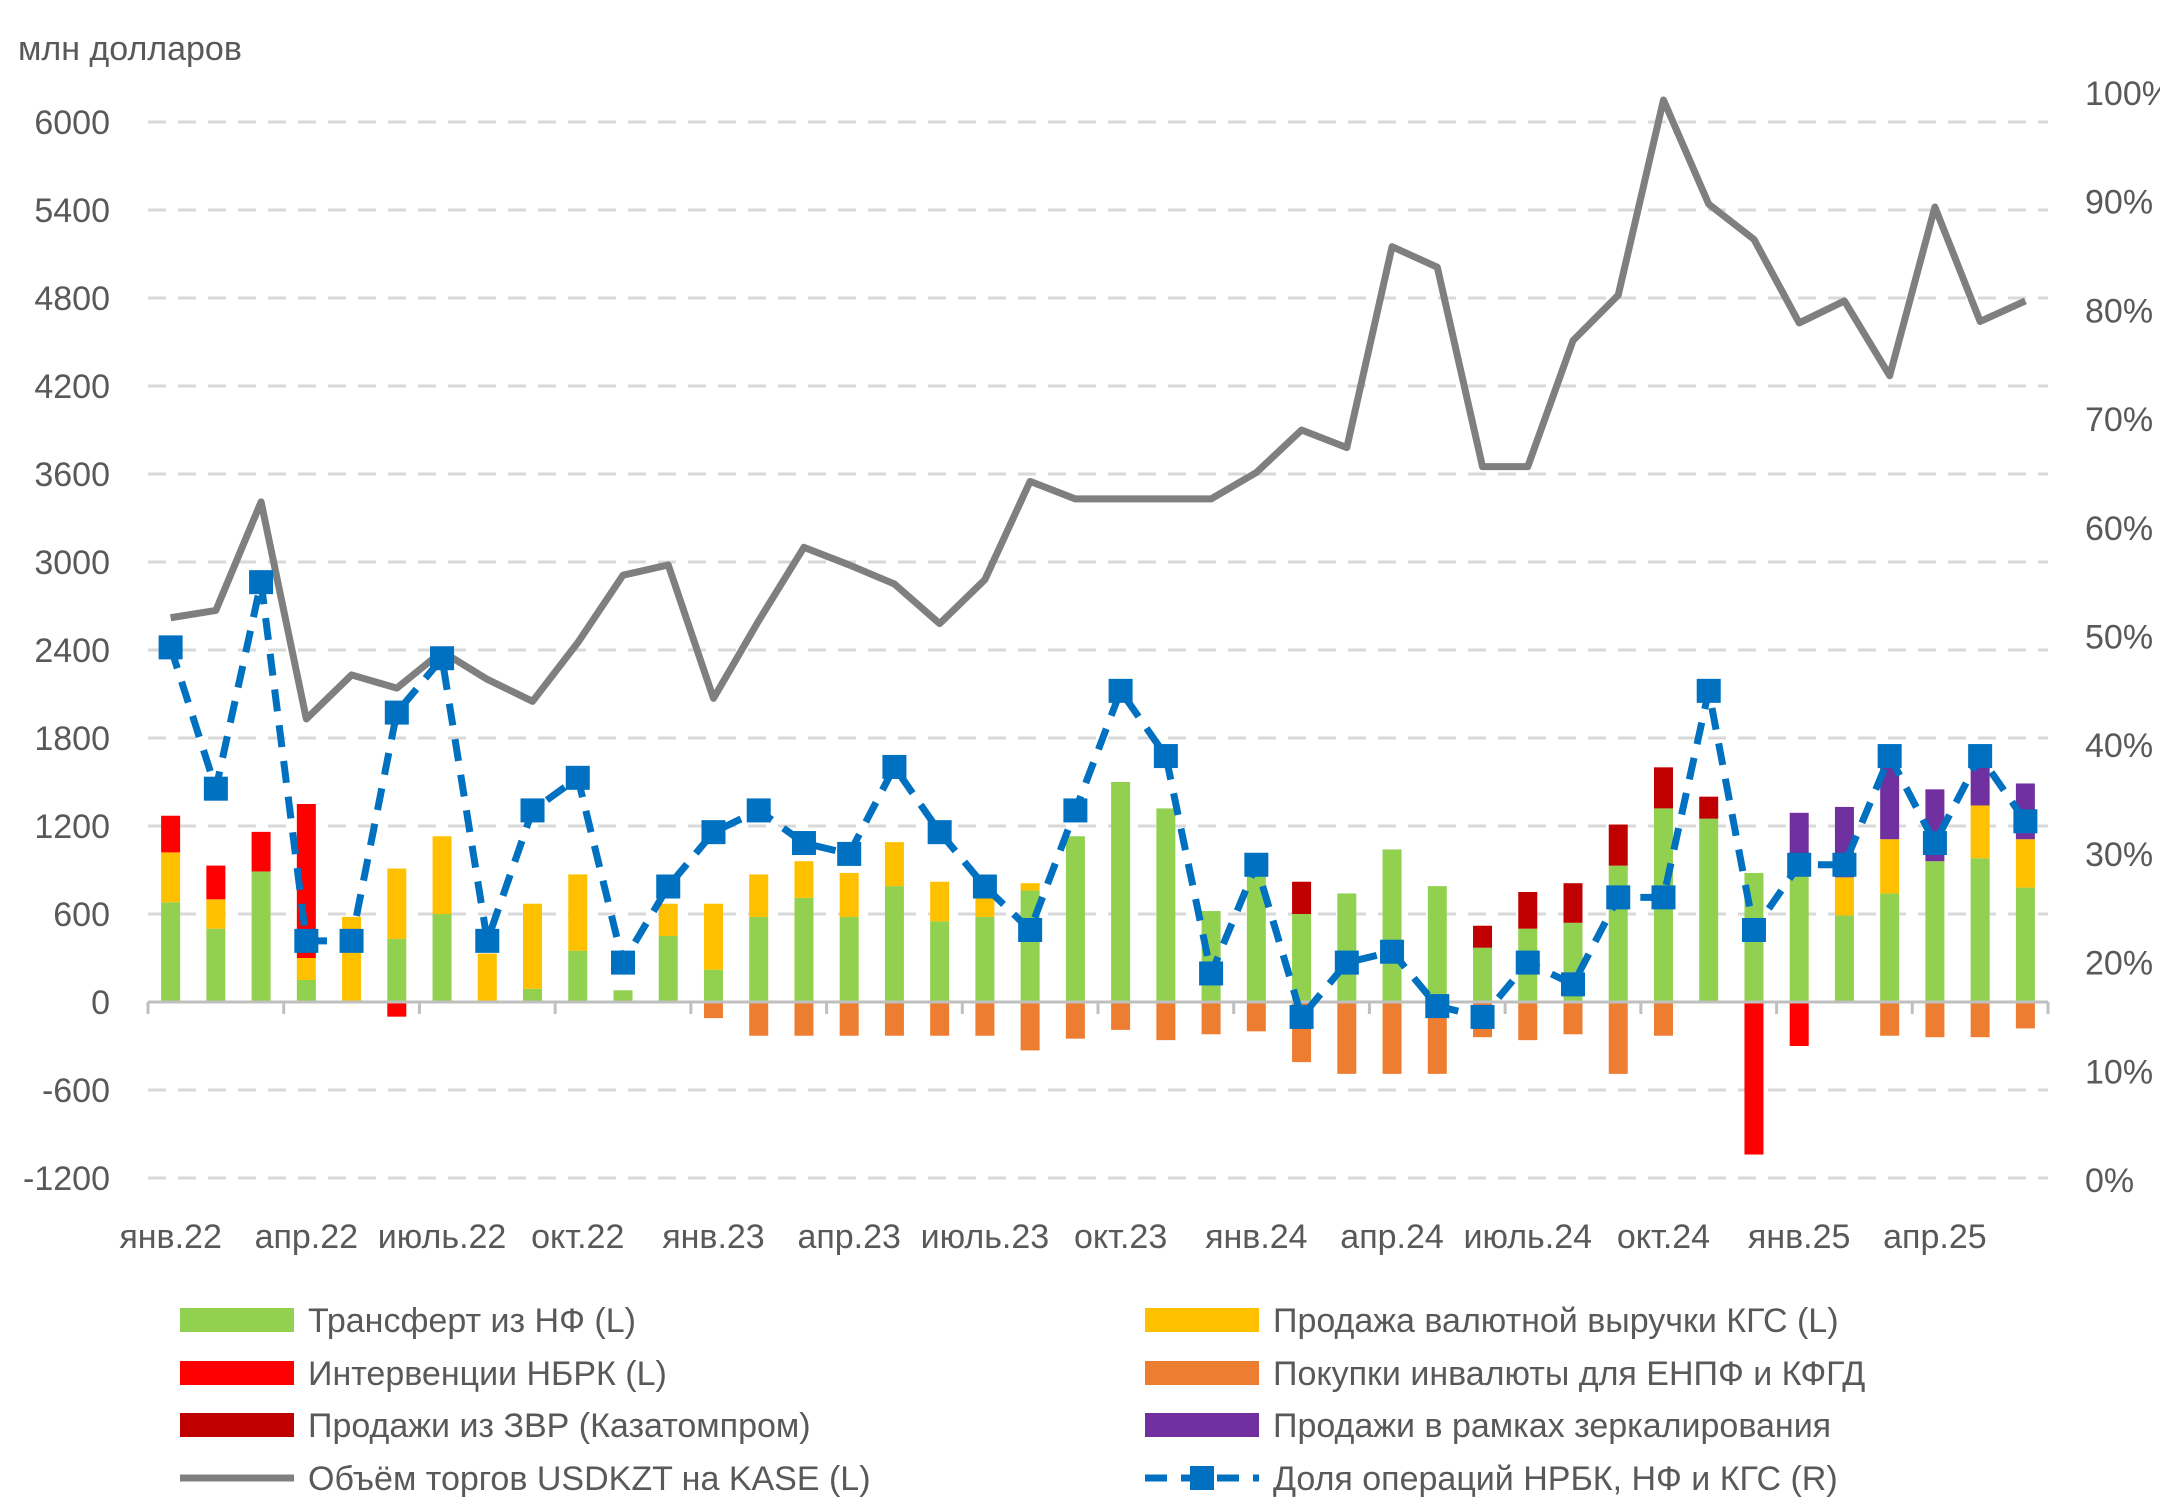 This screenshot has height=1506, width=2160. Describe the element at coordinates (72, 211) in the screenshot. I see `left-tick-label: 5400` at that location.